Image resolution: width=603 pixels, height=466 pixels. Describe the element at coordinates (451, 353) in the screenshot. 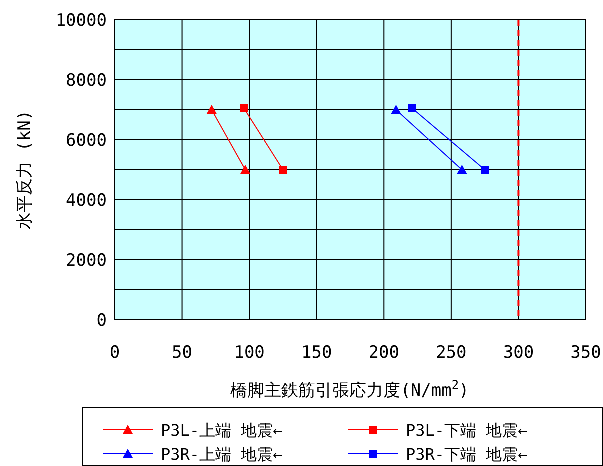

I see `x-tick-label: 250` at that location.